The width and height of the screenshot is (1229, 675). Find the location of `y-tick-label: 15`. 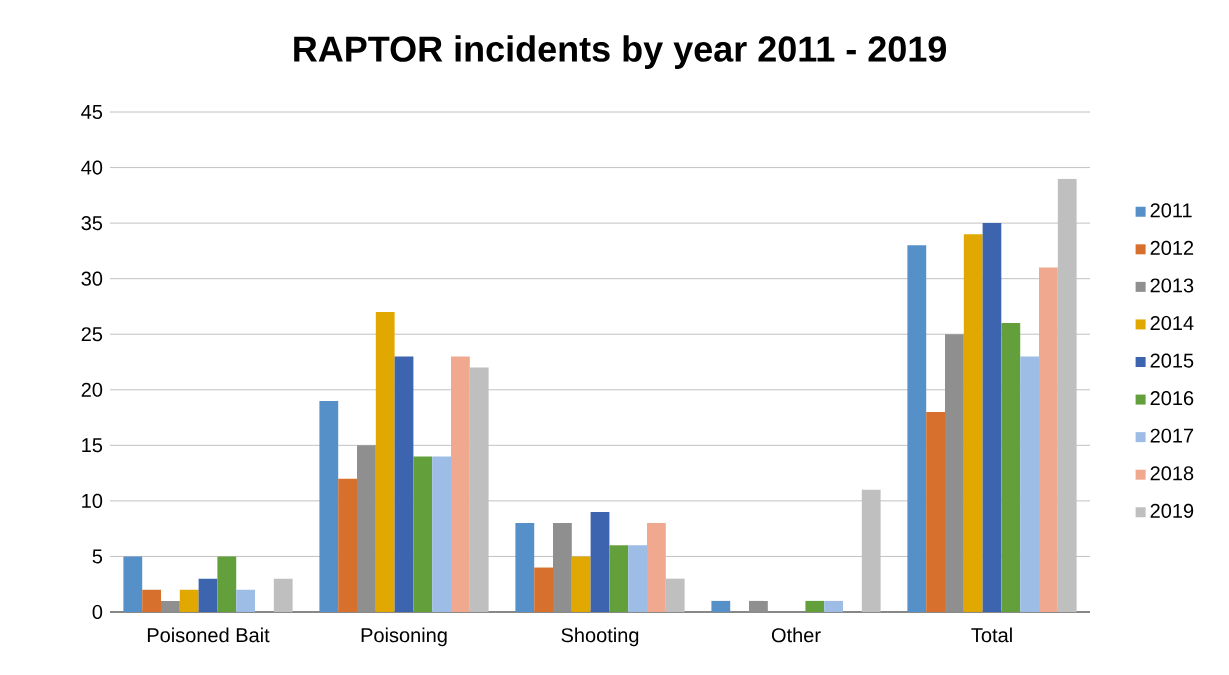

y-tick-label: 15 is located at coordinates (92, 445).